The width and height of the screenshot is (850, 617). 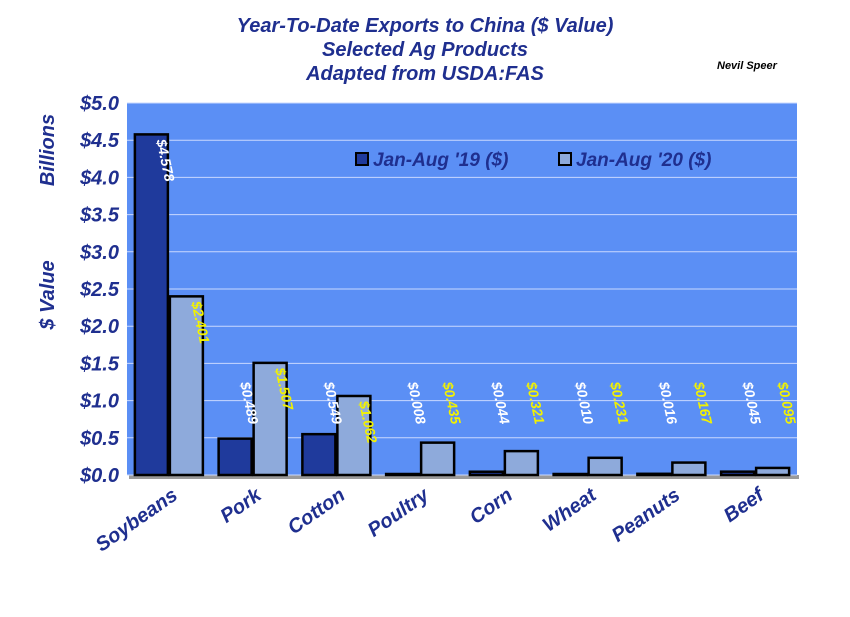 What do you see at coordinates (654, 474) in the screenshot?
I see `bar-peanuts-2019` at bounding box center [654, 474].